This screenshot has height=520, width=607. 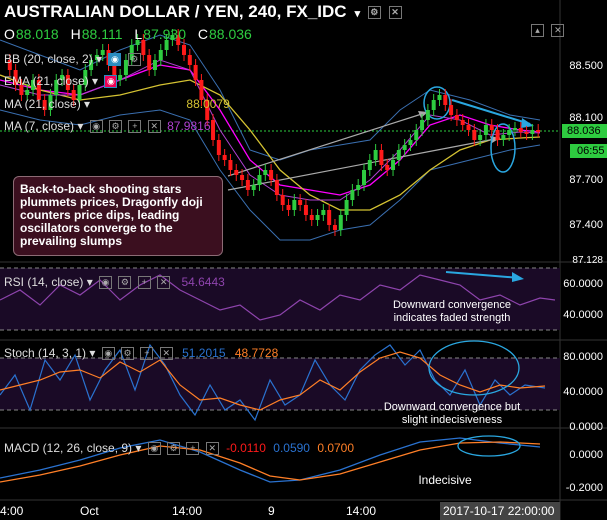 What do you see at coordinates (586, 118) in the screenshot?
I see `price-label: 88.100` at bounding box center [586, 118].